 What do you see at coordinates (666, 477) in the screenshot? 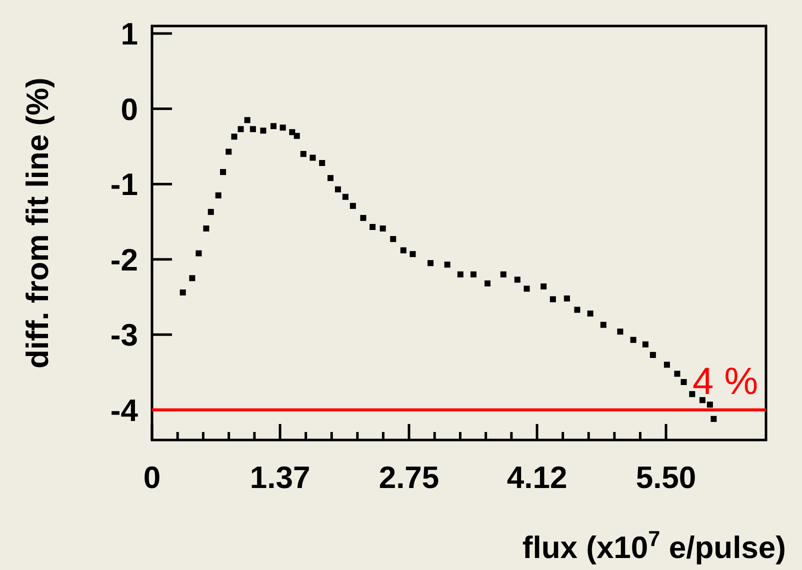
I see `x-tick-label: 5.50` at bounding box center [666, 477].